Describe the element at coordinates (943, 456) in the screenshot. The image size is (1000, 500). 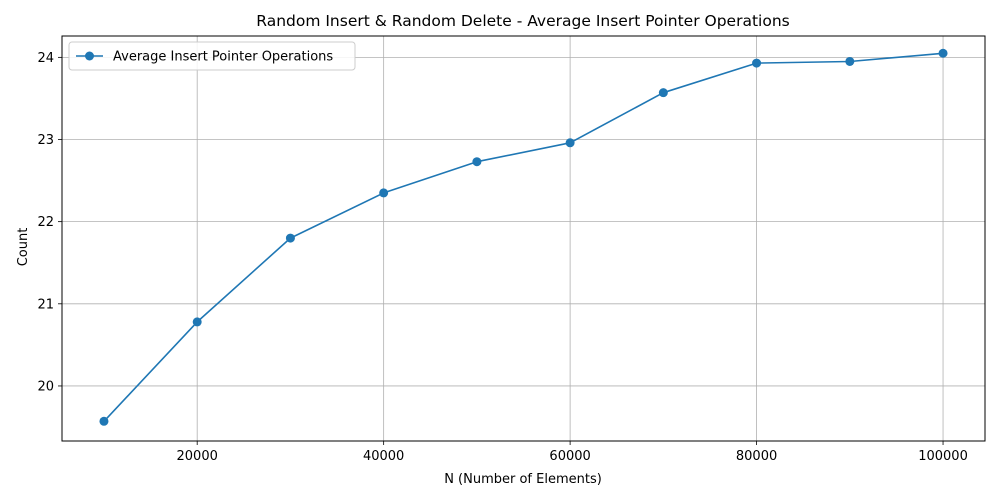
I see `x-tick-label: 100000` at that location.